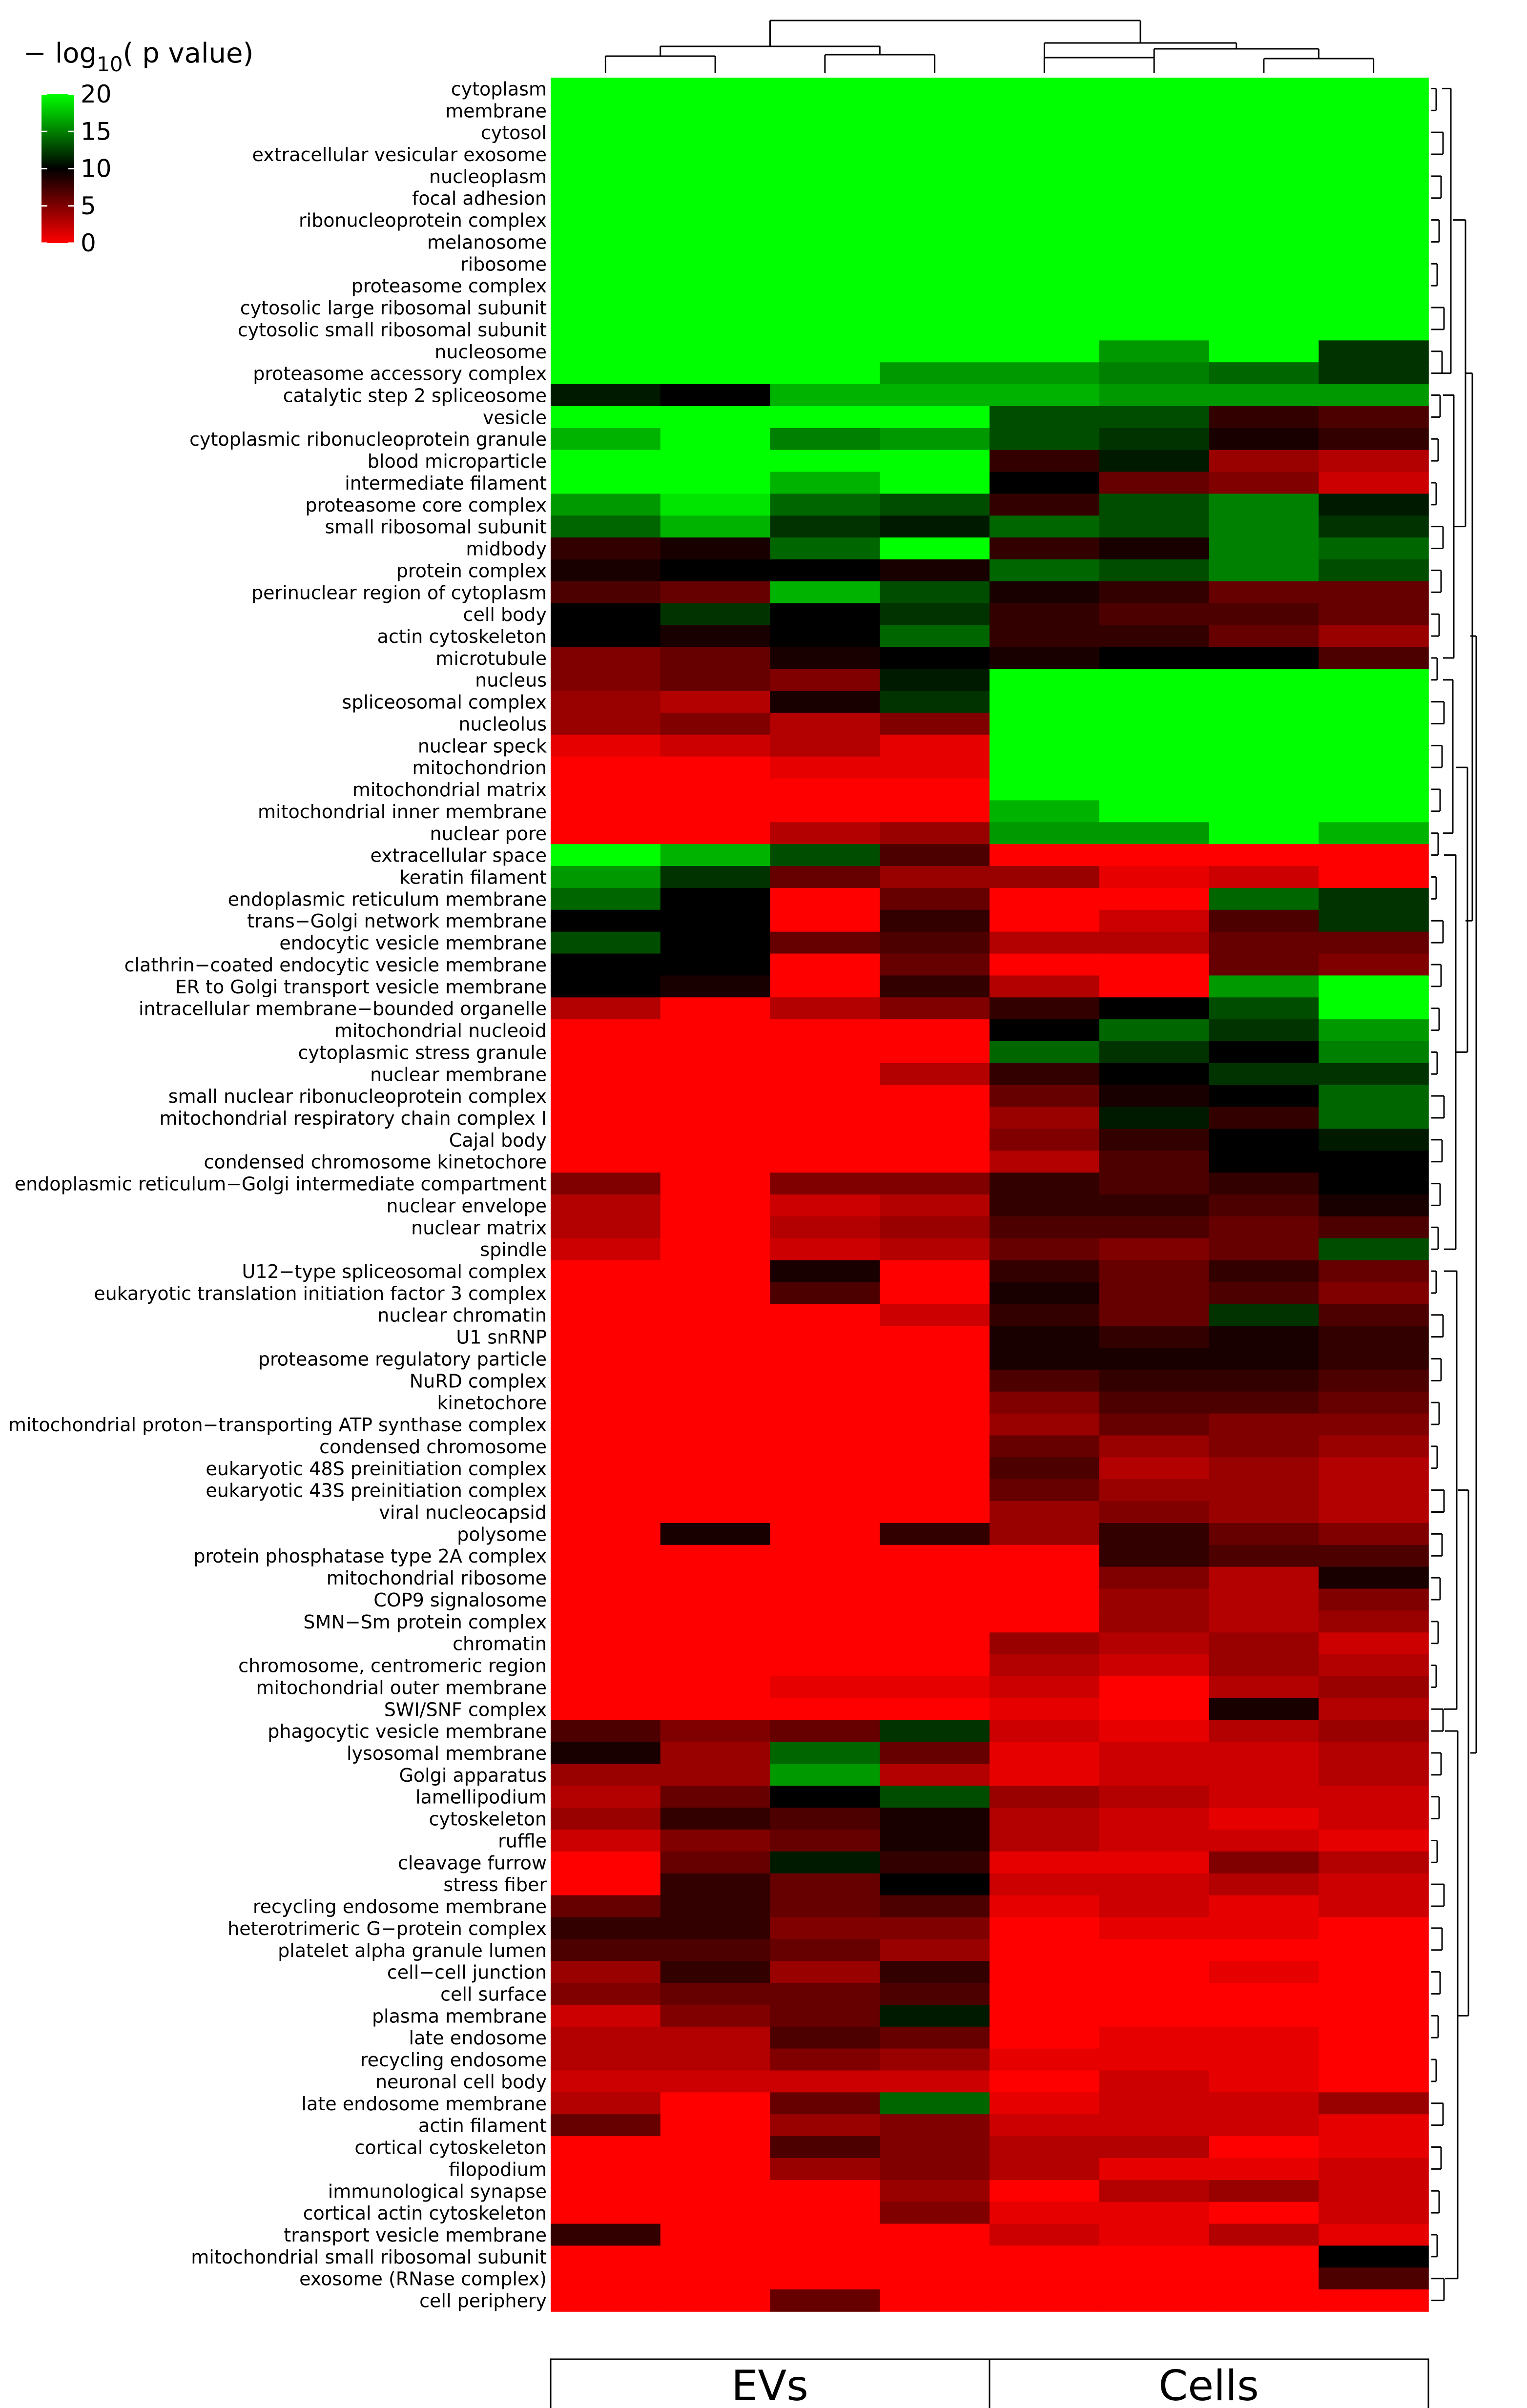 The height and width of the screenshot is (2408, 1527). I want to click on row-label: microtubule, so click(491, 658).